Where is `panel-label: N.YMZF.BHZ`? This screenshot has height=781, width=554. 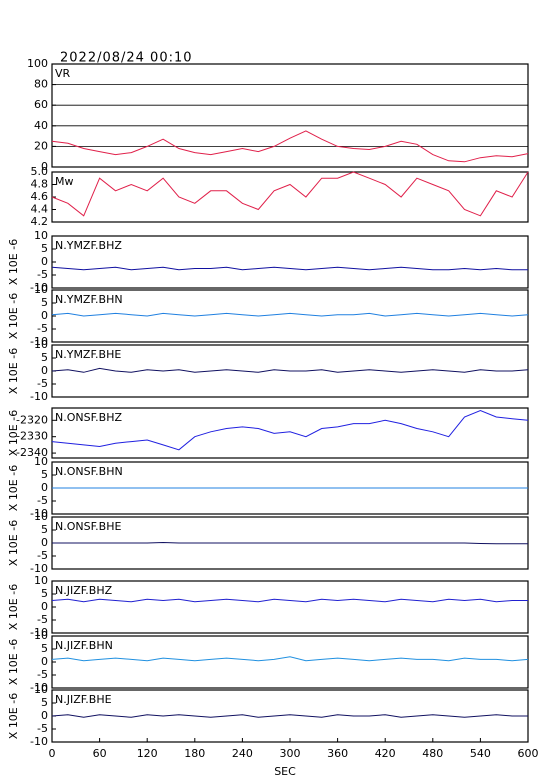 panel-label: N.YMZF.BHZ is located at coordinates (88, 245).